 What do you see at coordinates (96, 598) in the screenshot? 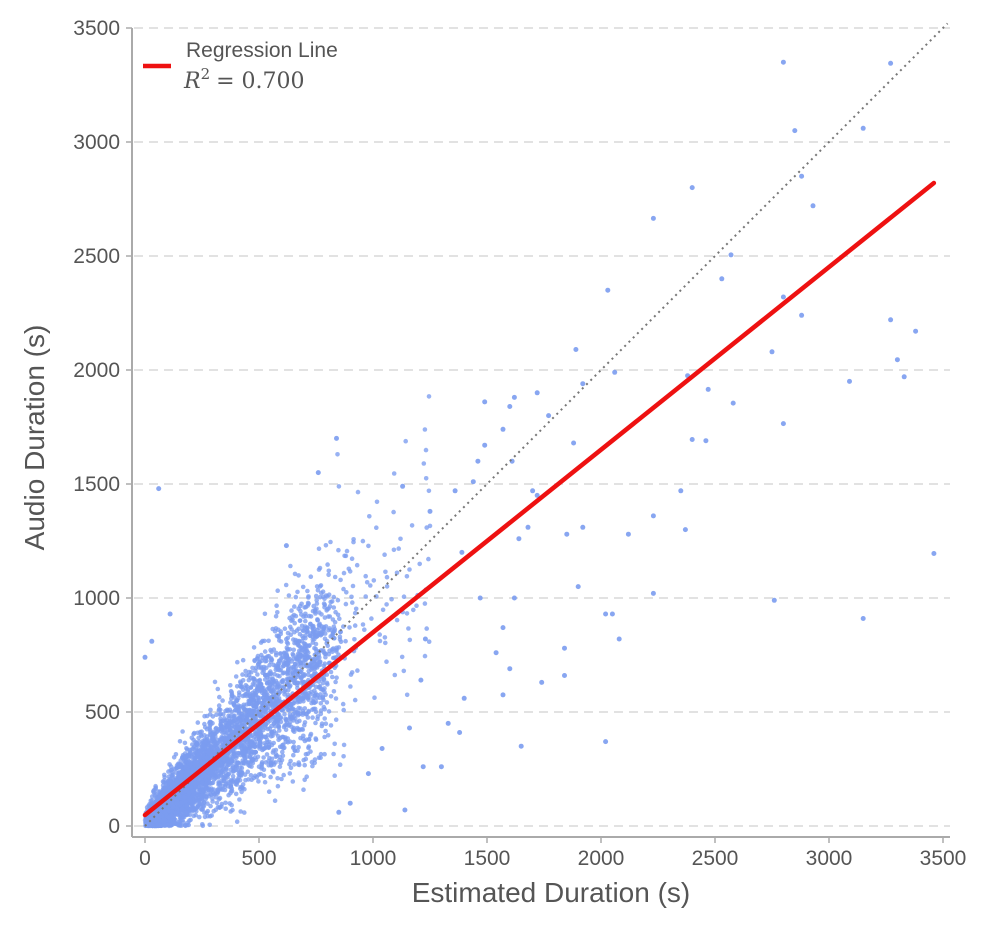
I see `y-tick-label-1000: 1000` at bounding box center [96, 598].